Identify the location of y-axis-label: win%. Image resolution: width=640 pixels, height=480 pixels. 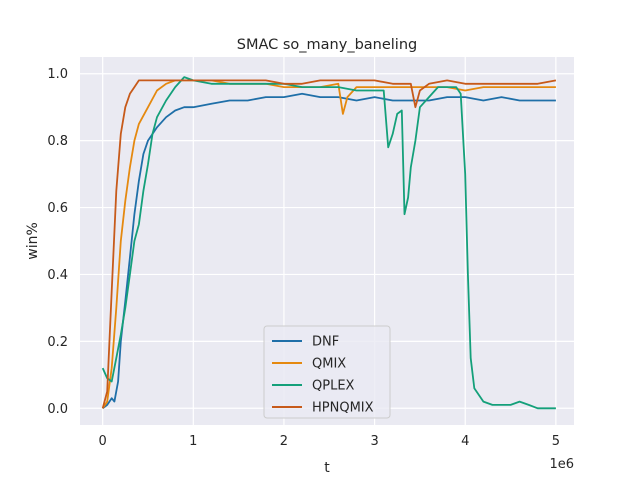
(33, 241).